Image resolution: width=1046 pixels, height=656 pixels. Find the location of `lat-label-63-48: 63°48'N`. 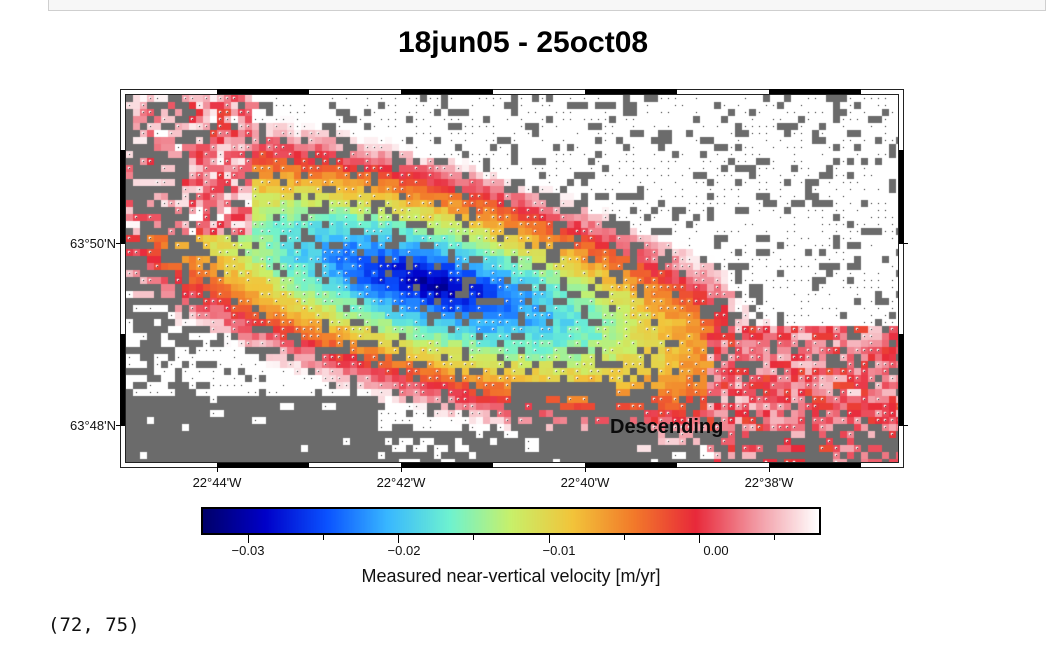

lat-label-63-48: 63°48'N is located at coordinates (93, 425).